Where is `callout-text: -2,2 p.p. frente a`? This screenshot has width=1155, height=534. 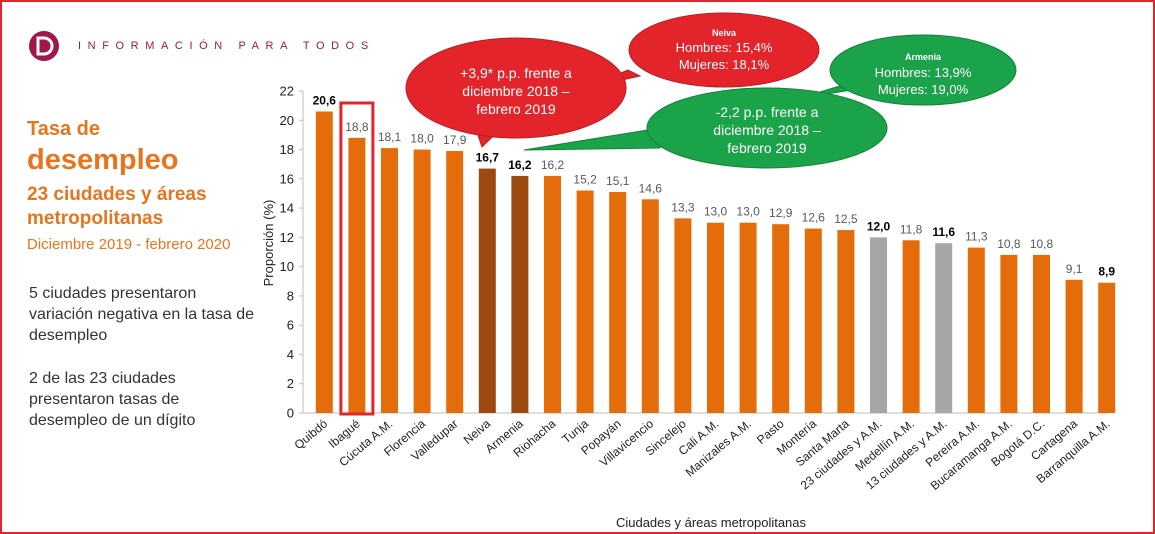
callout-text: -2,2 p.p. frente a is located at coordinates (767, 112).